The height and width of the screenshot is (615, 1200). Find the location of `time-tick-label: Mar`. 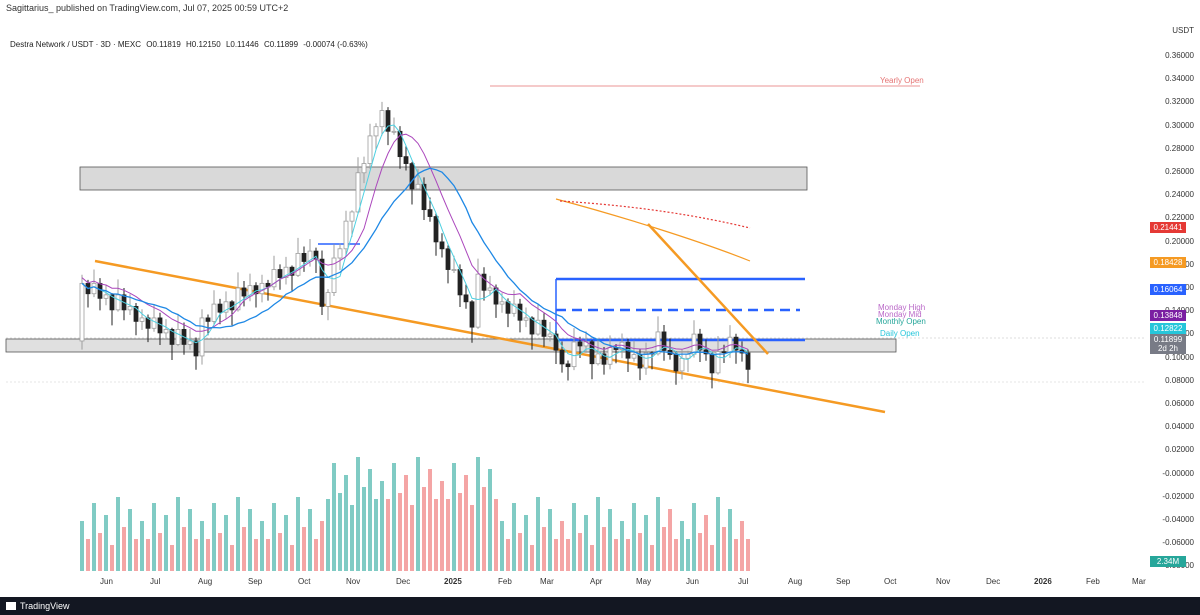

time-tick-label: Mar is located at coordinates (547, 581).